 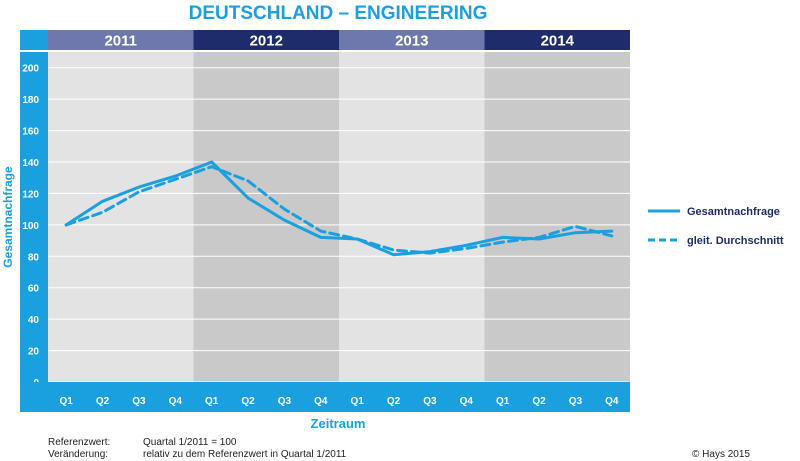 I want to click on year-header-corner, so click(x=34, y=40).